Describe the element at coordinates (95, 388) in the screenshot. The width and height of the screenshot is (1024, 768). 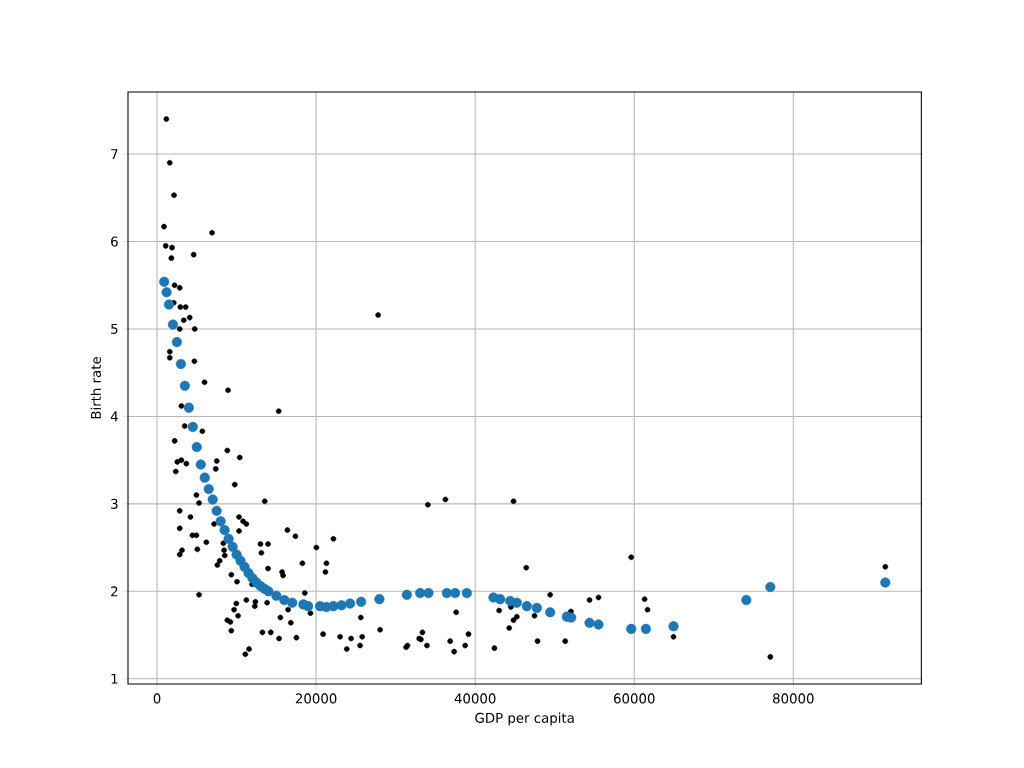
I see `y-axis-title: Birth rate` at that location.